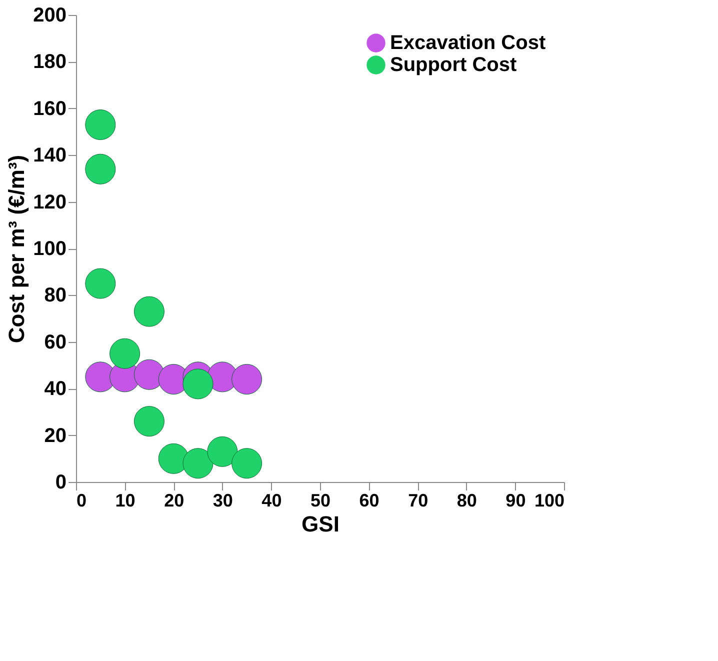  I want to click on y-tick-label: 100, so click(49, 249).